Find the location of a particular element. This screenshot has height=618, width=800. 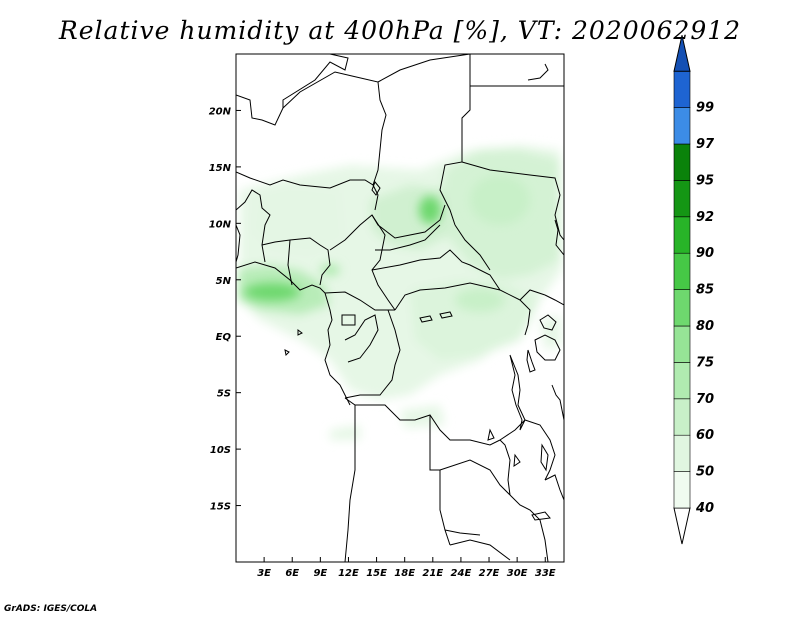

colorbar-label: 40 is located at coordinates (704, 508).